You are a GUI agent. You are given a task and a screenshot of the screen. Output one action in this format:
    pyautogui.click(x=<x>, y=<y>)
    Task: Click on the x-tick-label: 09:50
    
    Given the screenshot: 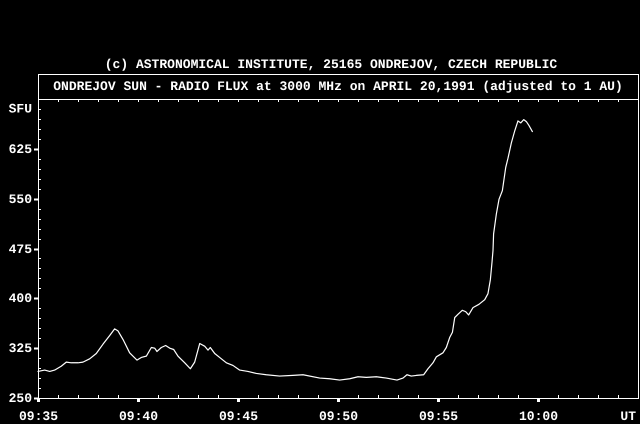 What is the action you would take?
    pyautogui.click(x=338, y=416)
    